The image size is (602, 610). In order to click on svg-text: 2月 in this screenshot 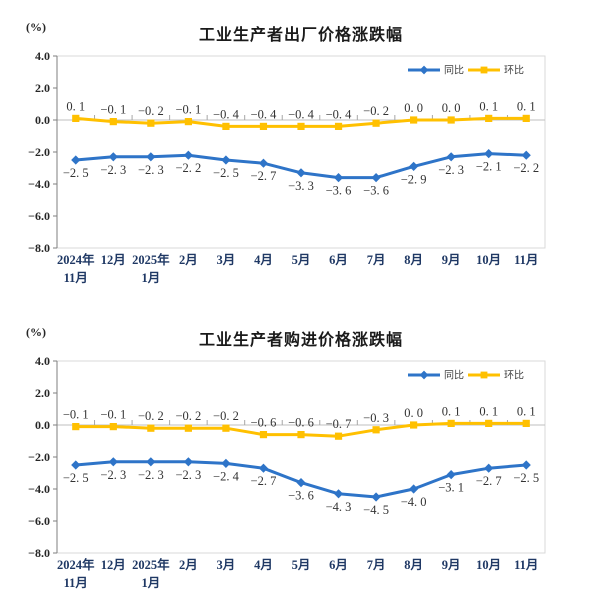, I will do `click(188, 565)`.